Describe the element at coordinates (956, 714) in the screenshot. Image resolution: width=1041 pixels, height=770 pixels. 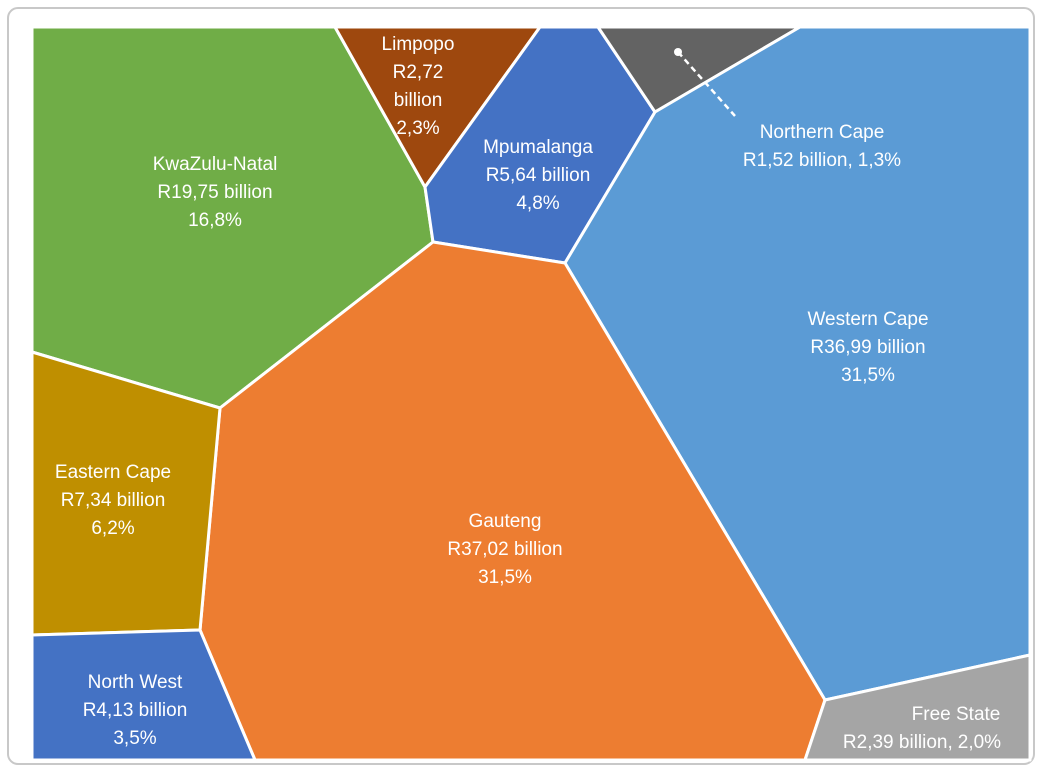
I see `region-name: Free State` at that location.